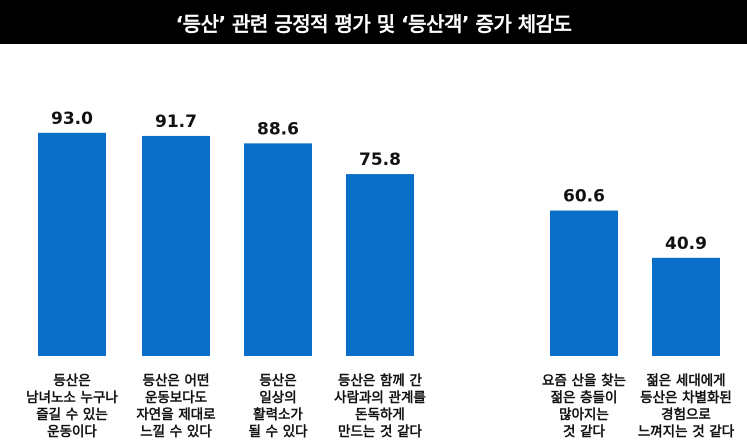  I want to click on category-label-line: 등산은 함께 간, so click(380, 380).